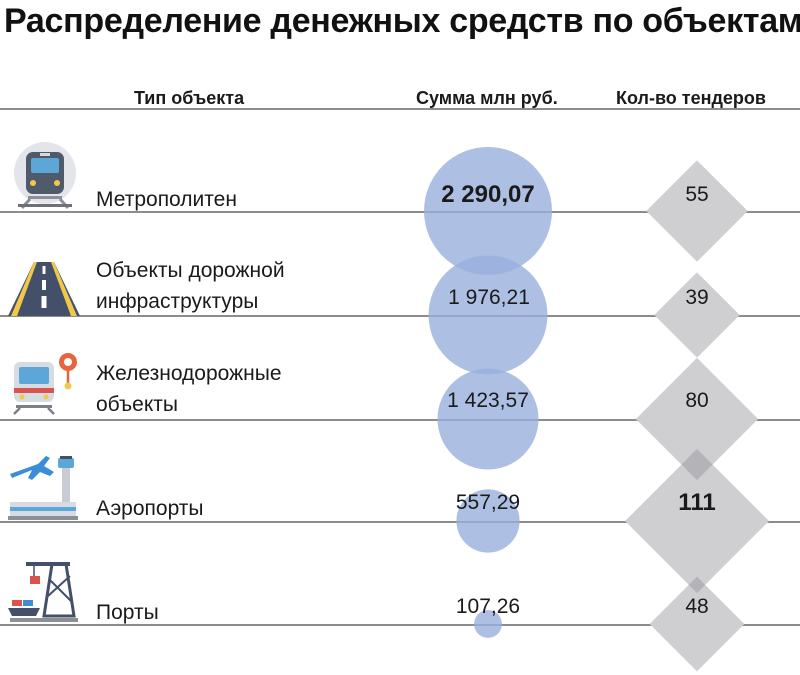 This screenshot has height=675, width=800. I want to click on count-label-port: 48, so click(697, 606).